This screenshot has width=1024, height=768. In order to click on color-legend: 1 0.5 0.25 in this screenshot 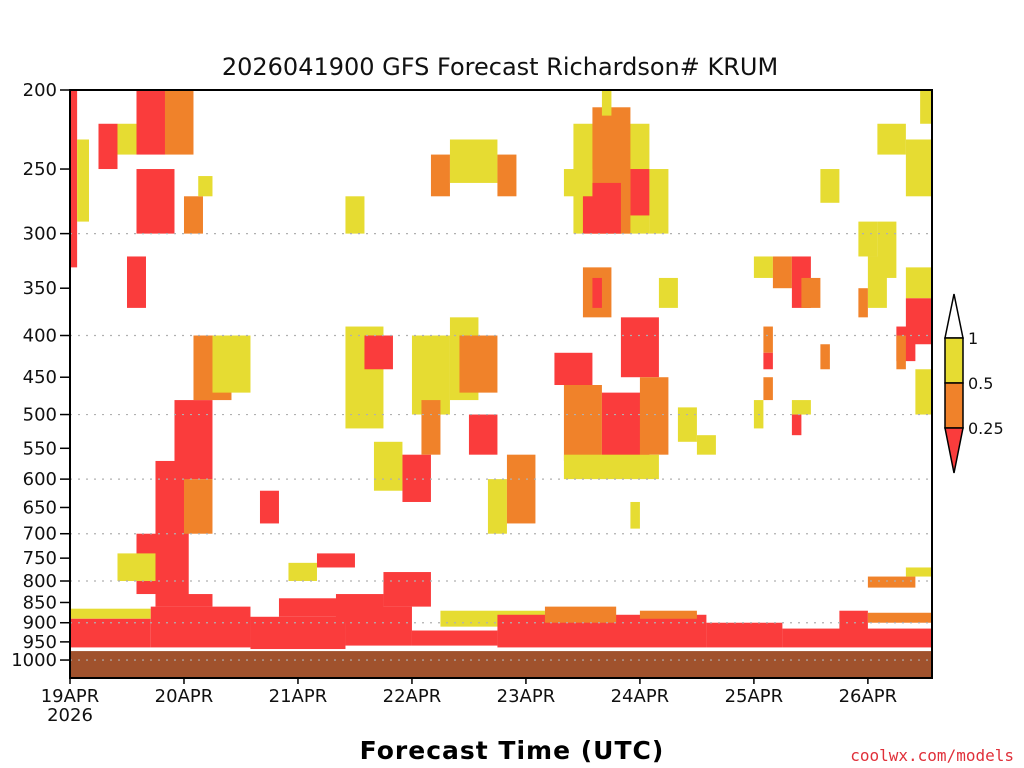, I will do `click(974, 383)`.